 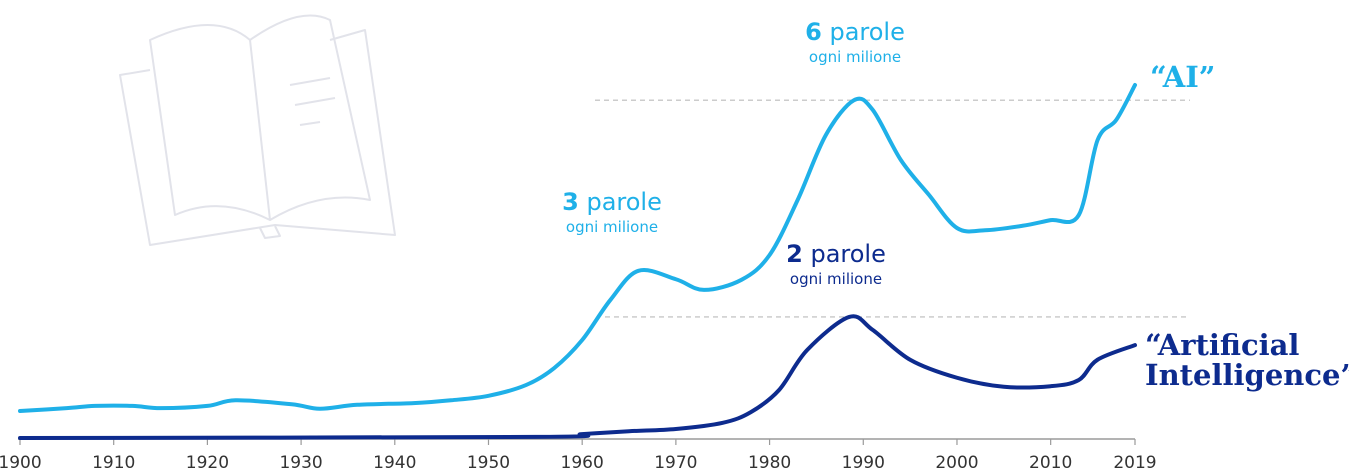 I want to click on x-tick-label: 2000, so click(x=956, y=463).